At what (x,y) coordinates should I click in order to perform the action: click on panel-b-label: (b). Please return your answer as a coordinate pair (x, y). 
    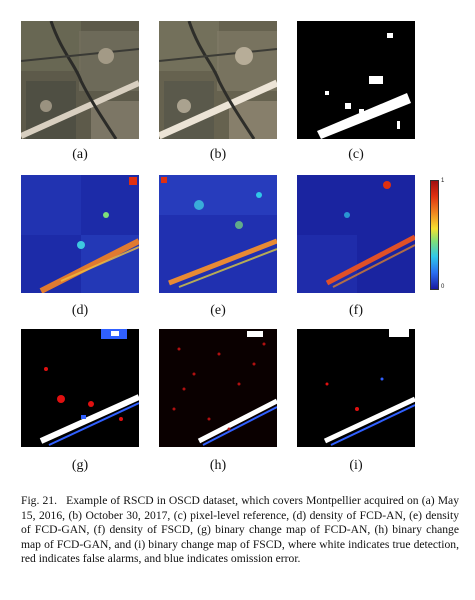
    Looking at the image, I should click on (218, 154).